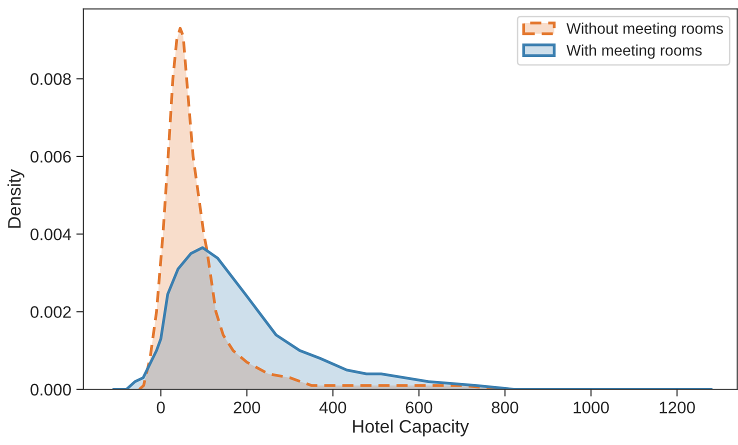  Describe the element at coordinates (16, 198) in the screenshot. I see `y-axis-title: Density` at that location.